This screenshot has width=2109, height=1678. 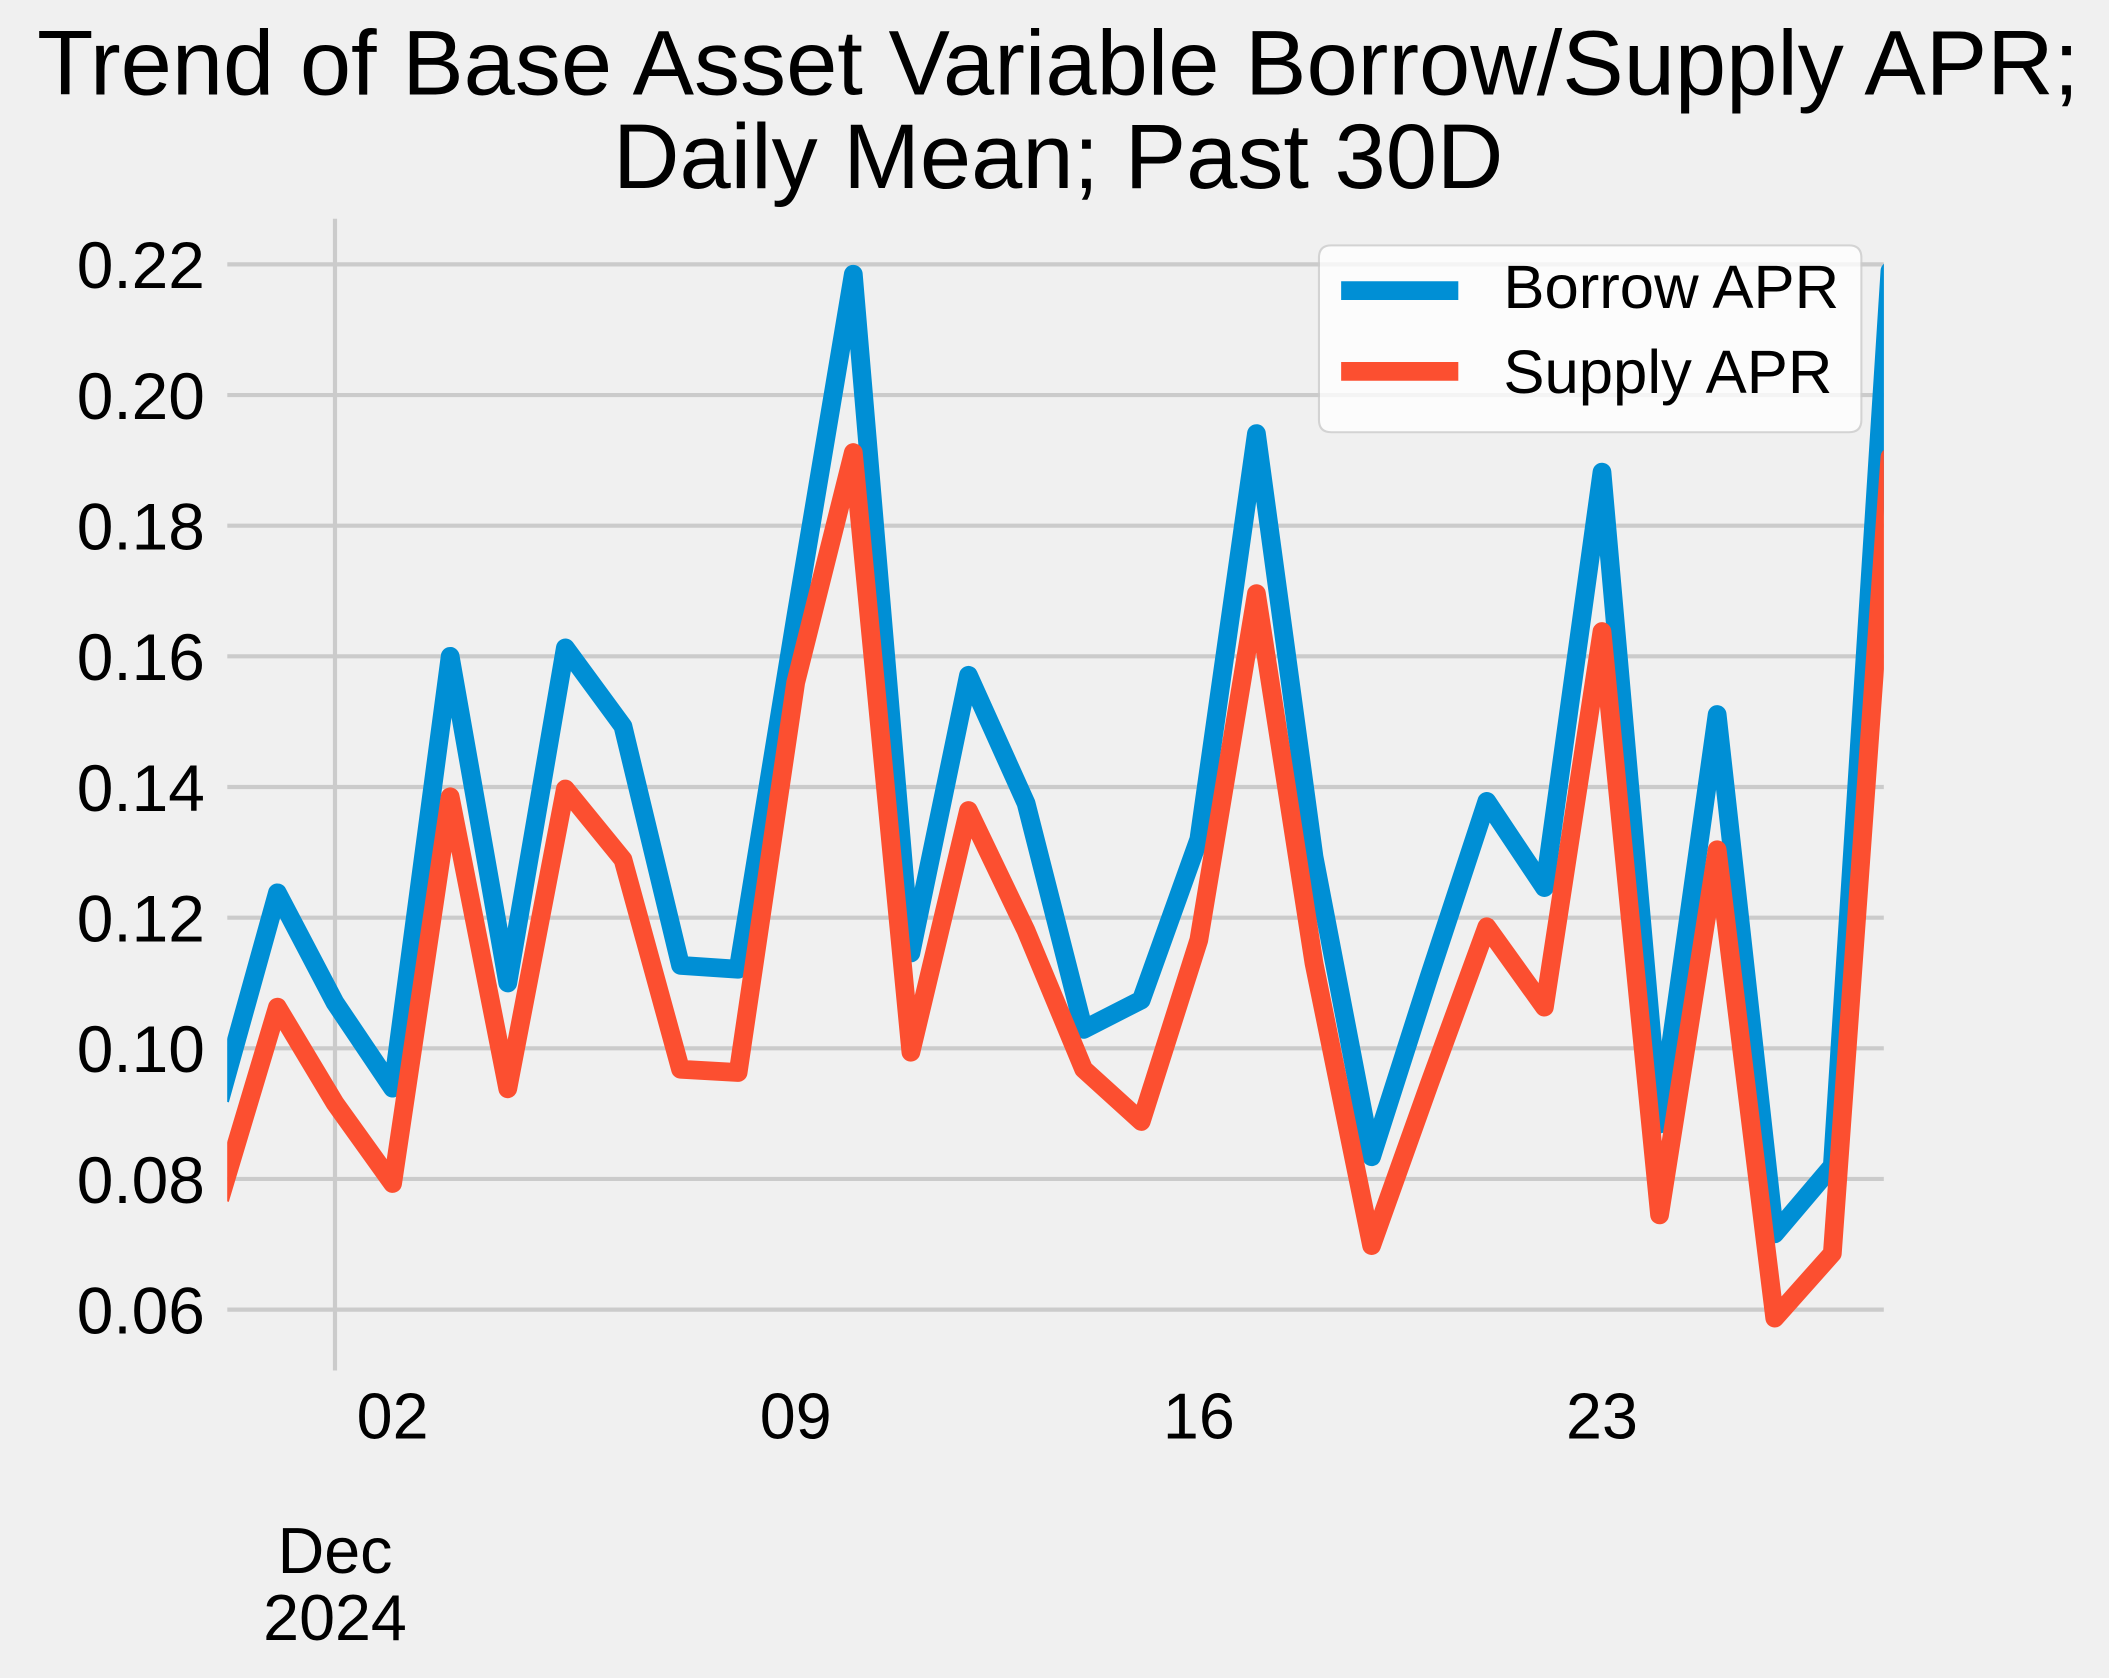 I want to click on svg-text: Dec, so click(x=335, y=1551).